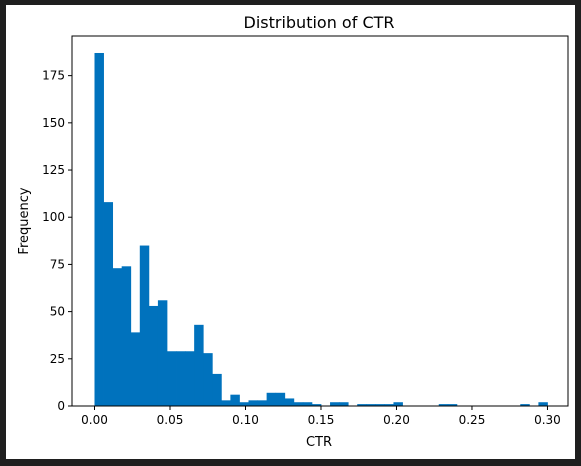 The image size is (581, 466). I want to click on x-tick-label: 0.20, so click(396, 420).